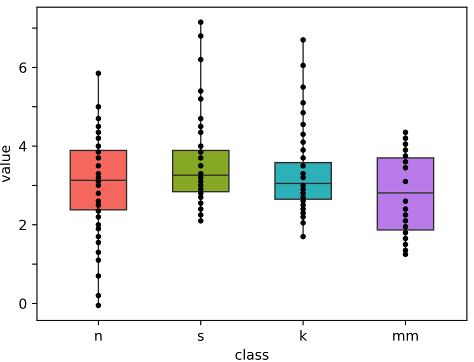  Describe the element at coordinates (22, 146) in the screenshot. I see `y-tick-label: 4` at that location.